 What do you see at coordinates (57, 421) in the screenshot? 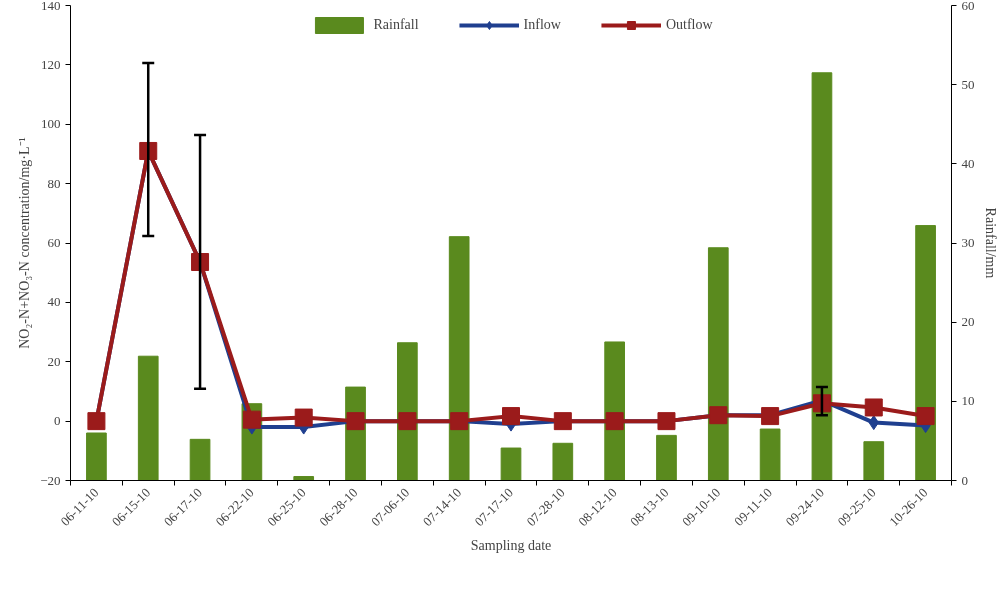
I see `y-tick-label: 0` at bounding box center [57, 421].